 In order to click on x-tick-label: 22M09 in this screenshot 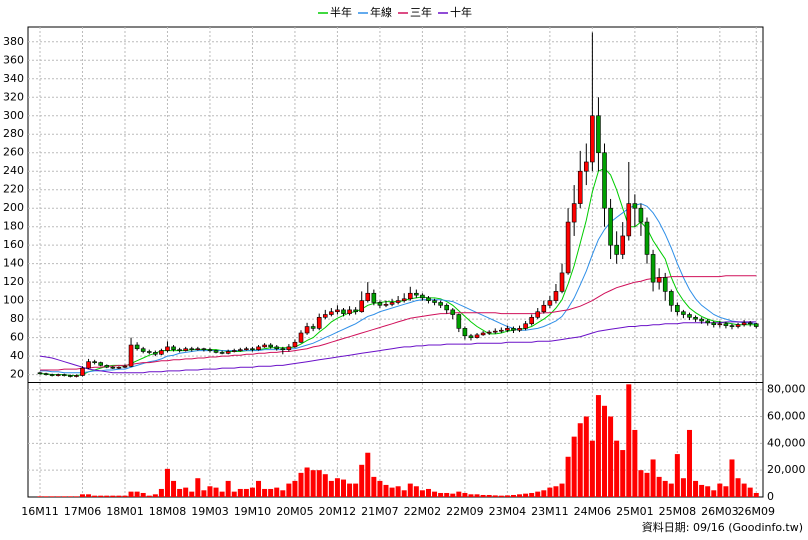, I will do `click(465, 511)`.